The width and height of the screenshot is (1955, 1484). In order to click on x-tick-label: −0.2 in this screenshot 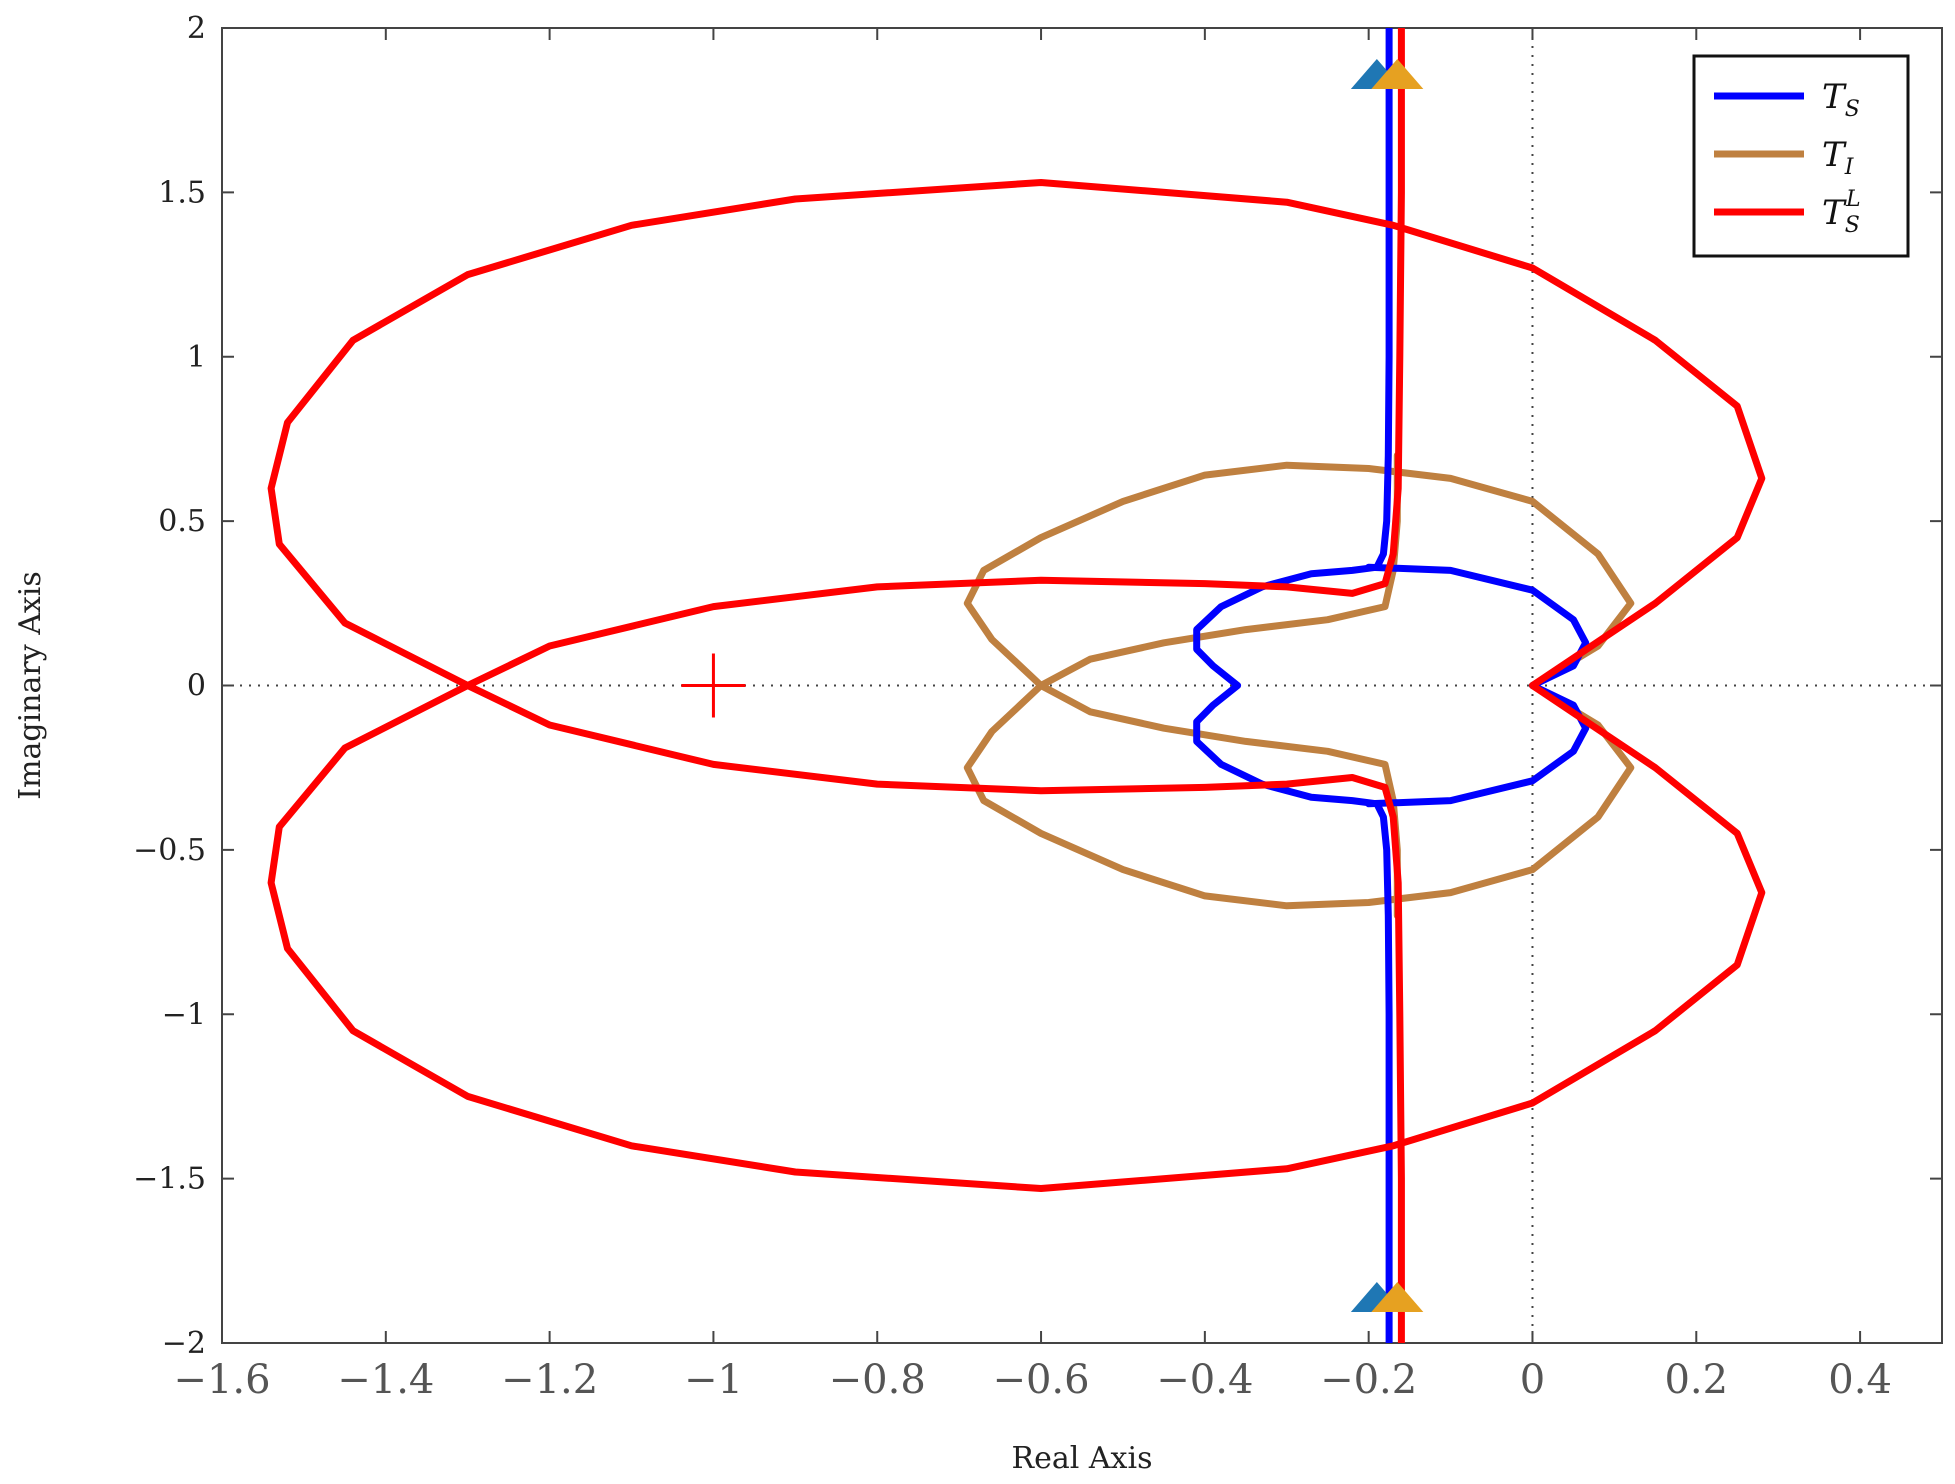, I will do `click(1368, 1380)`.